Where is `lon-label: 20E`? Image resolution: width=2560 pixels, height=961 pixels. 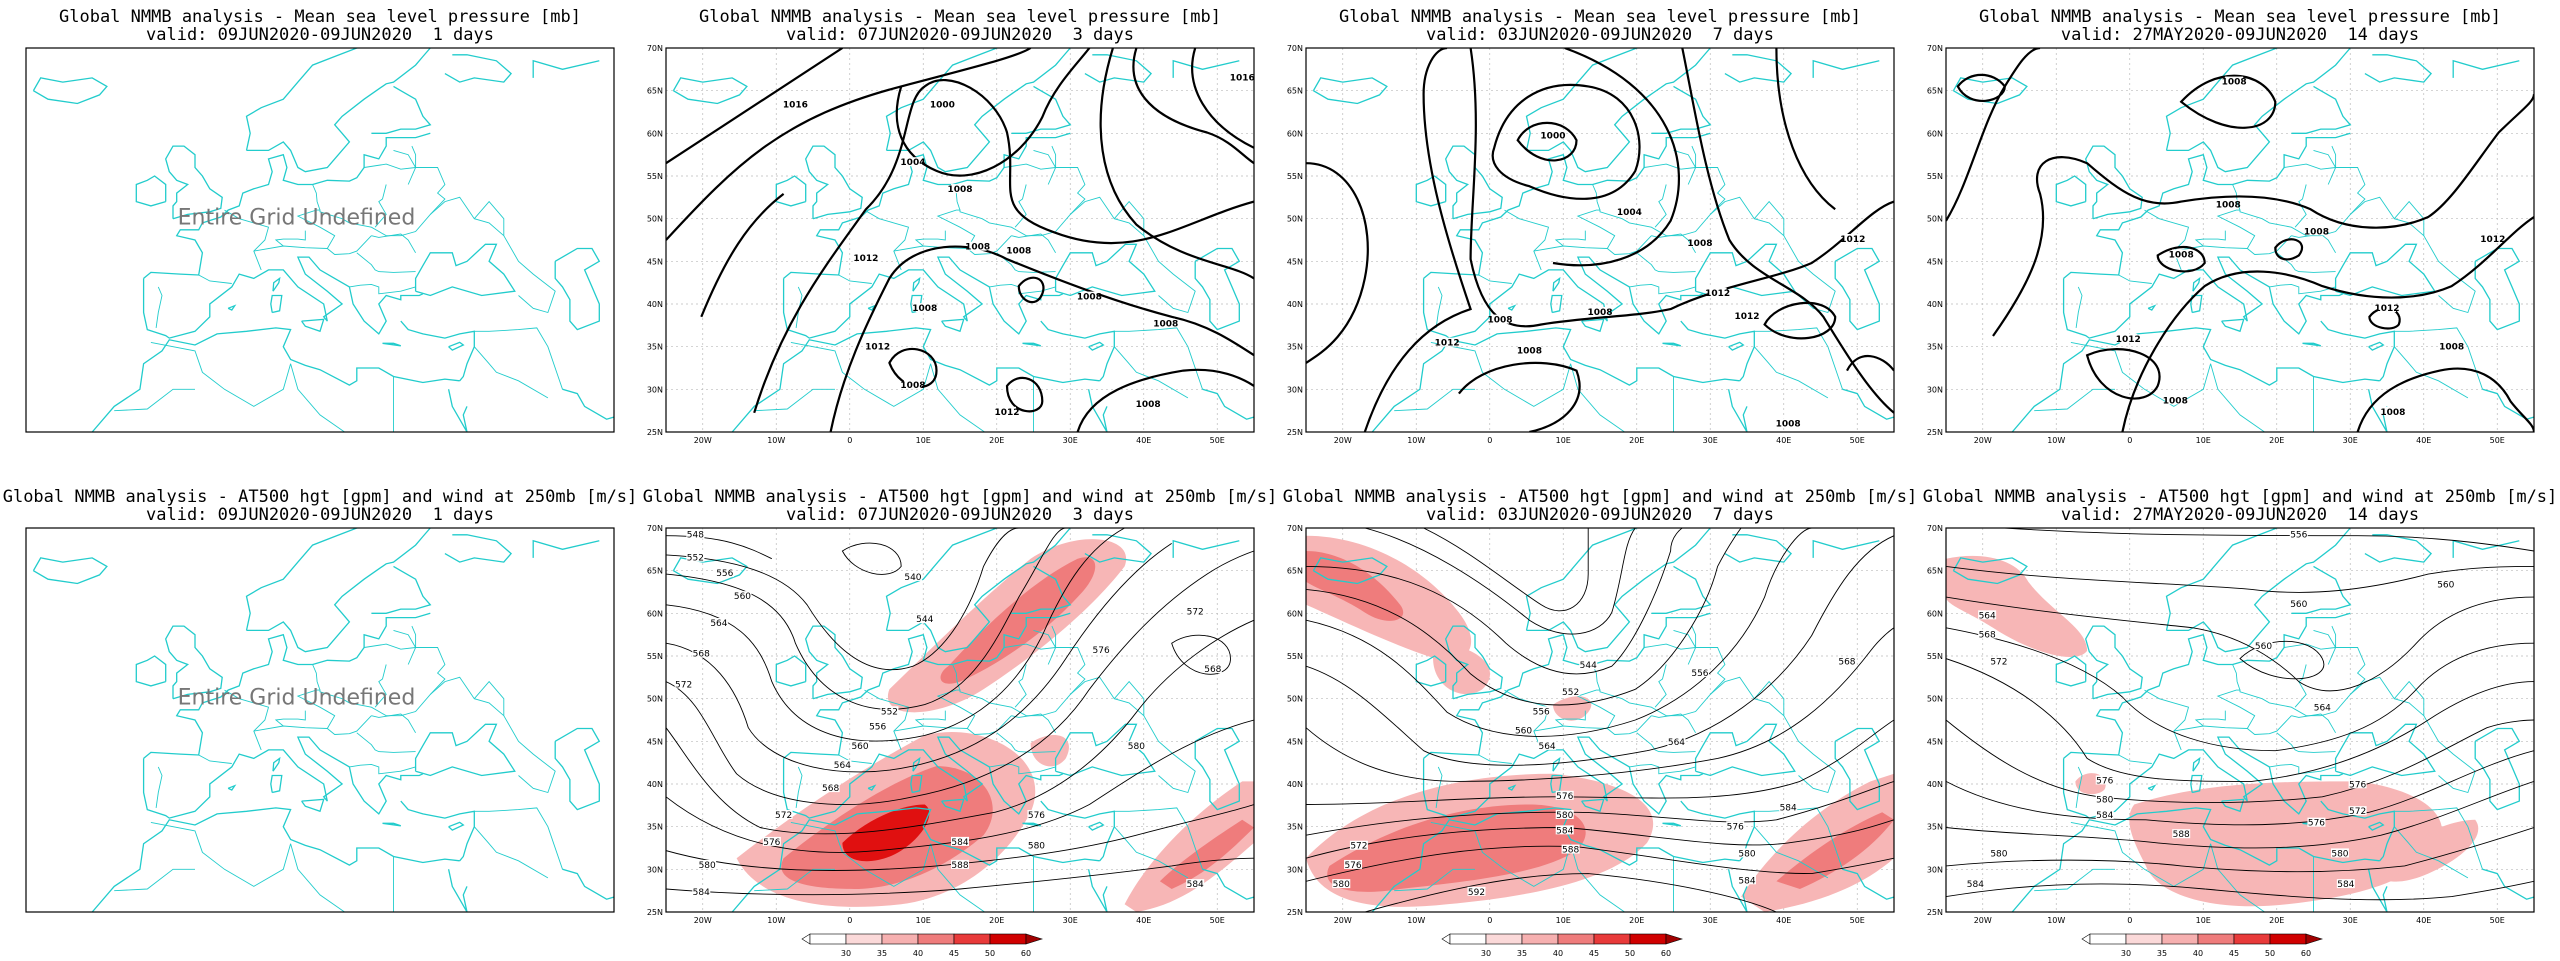 lon-label: 20E is located at coordinates (2276, 440).